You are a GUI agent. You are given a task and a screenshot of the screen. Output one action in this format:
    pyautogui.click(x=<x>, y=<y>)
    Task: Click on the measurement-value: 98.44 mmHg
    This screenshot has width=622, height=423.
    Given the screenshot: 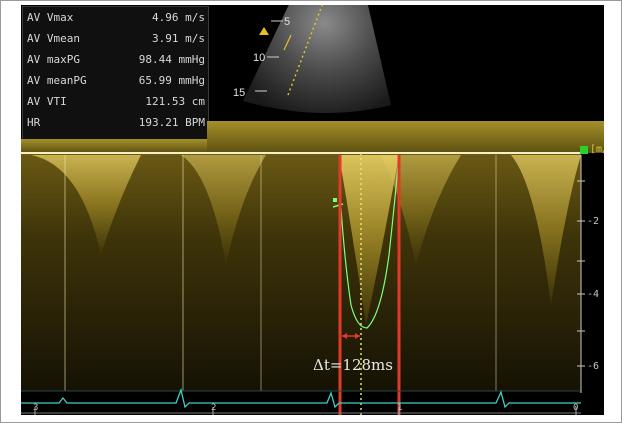 What is the action you would take?
    pyautogui.click(x=171, y=59)
    